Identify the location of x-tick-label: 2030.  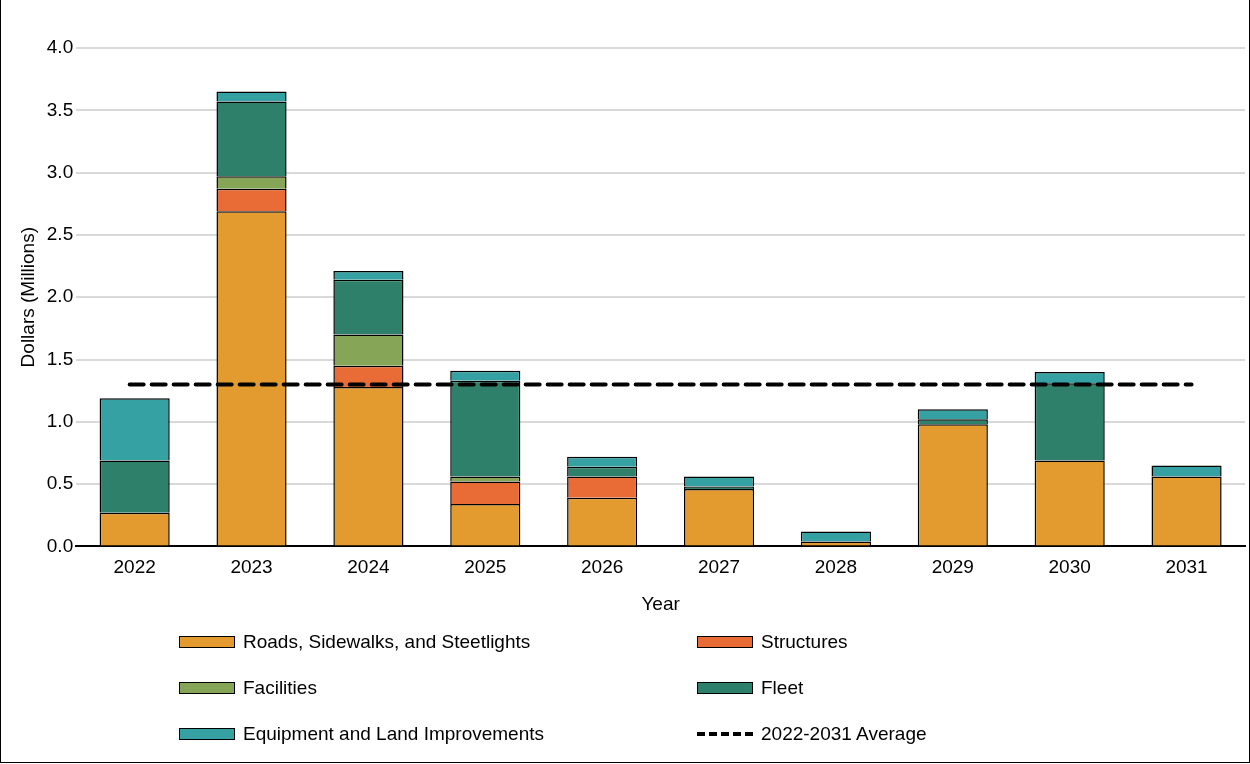
(1069, 567).